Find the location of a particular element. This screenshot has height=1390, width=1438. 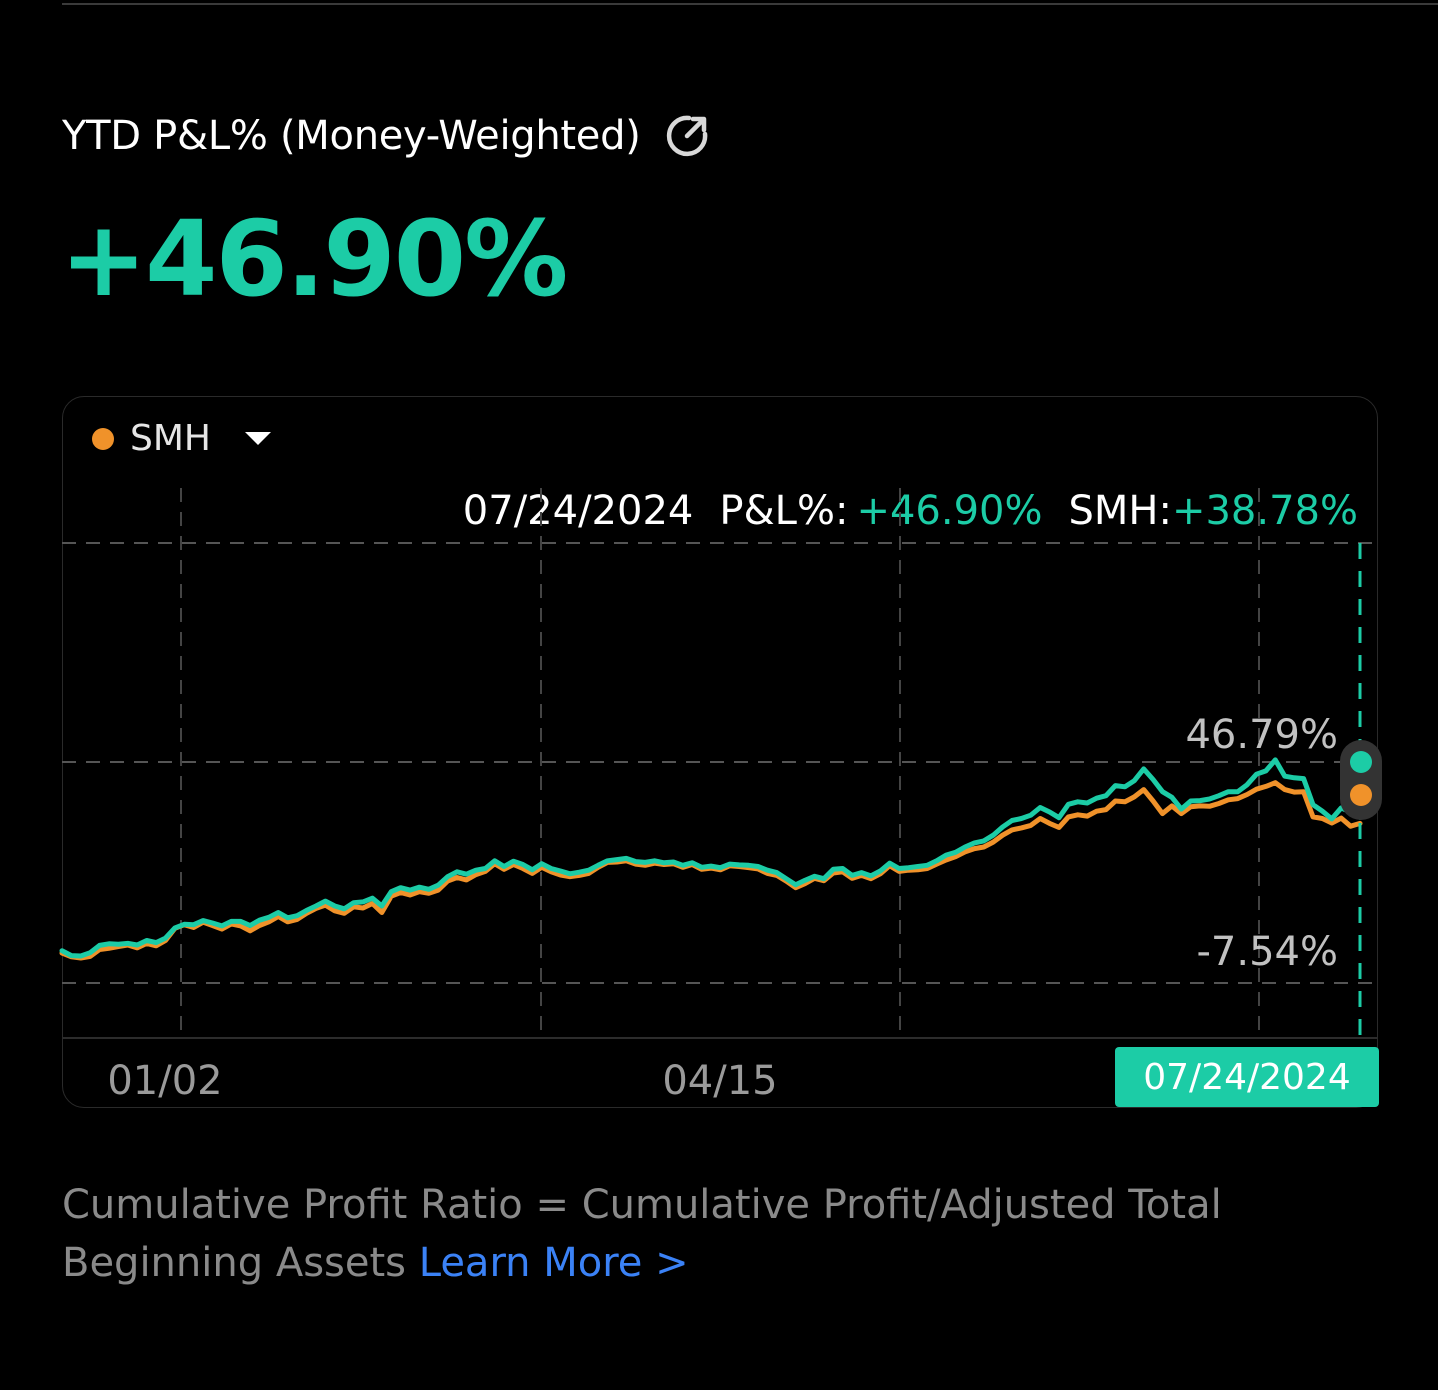

crosshair-date-pill: 07/24/2024 is located at coordinates (1247, 1077).